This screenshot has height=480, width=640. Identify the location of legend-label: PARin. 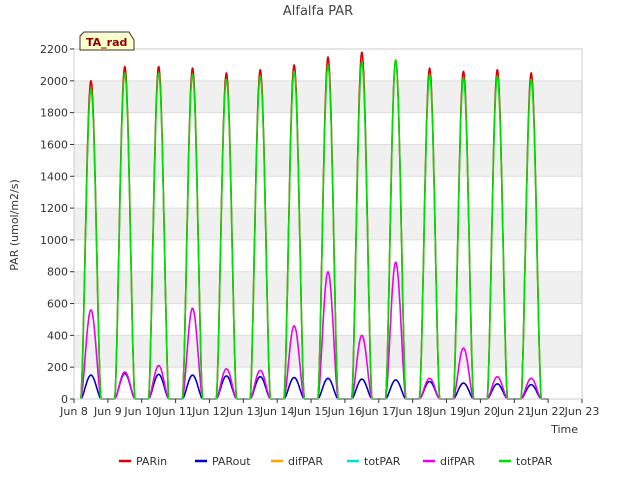
(151, 461).